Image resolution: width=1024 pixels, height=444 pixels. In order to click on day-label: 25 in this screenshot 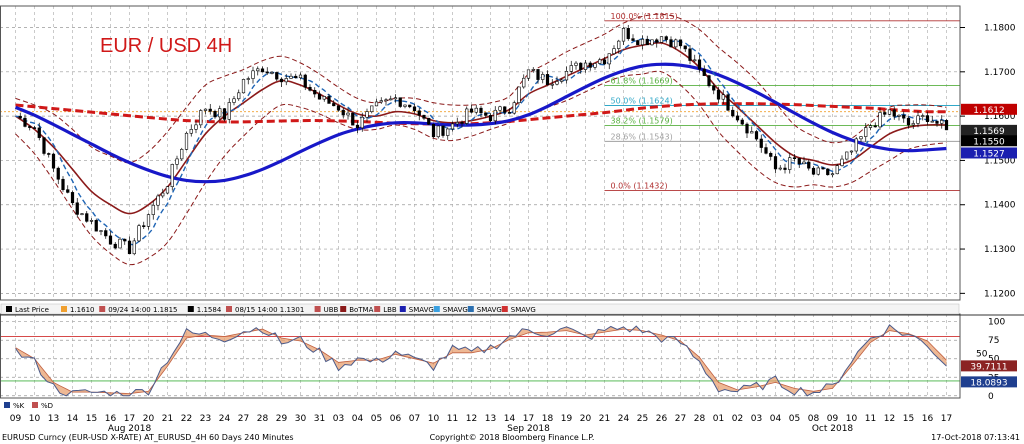, I will do `click(642, 419)`.